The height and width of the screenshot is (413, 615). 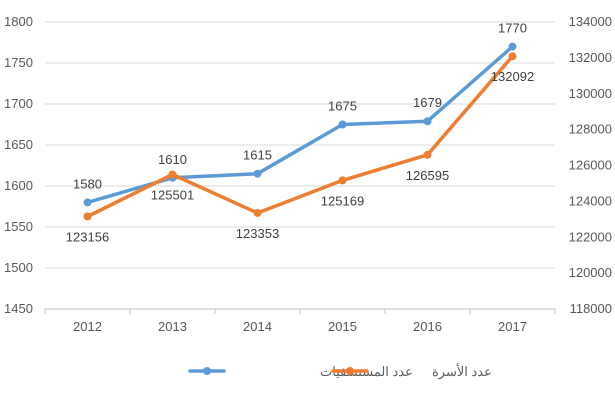 I want to click on y-left-tick-label: 1650, so click(x=18, y=144).